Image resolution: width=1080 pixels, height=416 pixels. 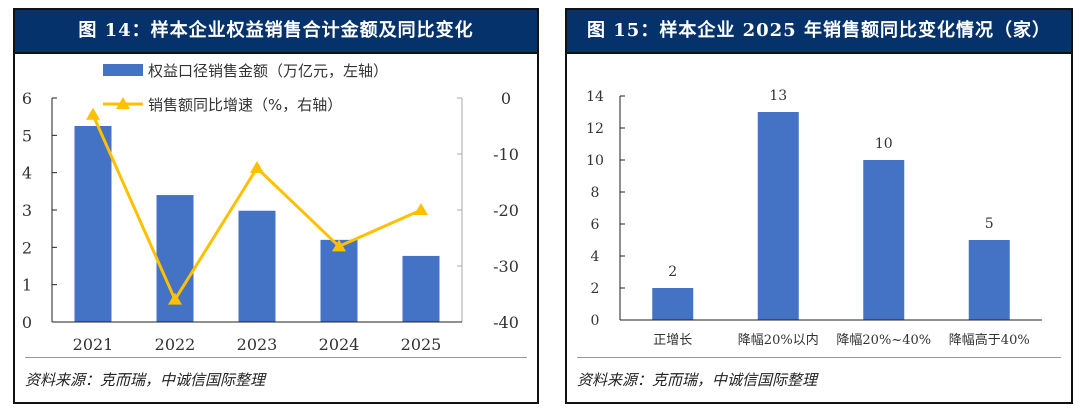 What do you see at coordinates (93, 344) in the screenshot?
I see `x-tick-label: 2021` at bounding box center [93, 344].